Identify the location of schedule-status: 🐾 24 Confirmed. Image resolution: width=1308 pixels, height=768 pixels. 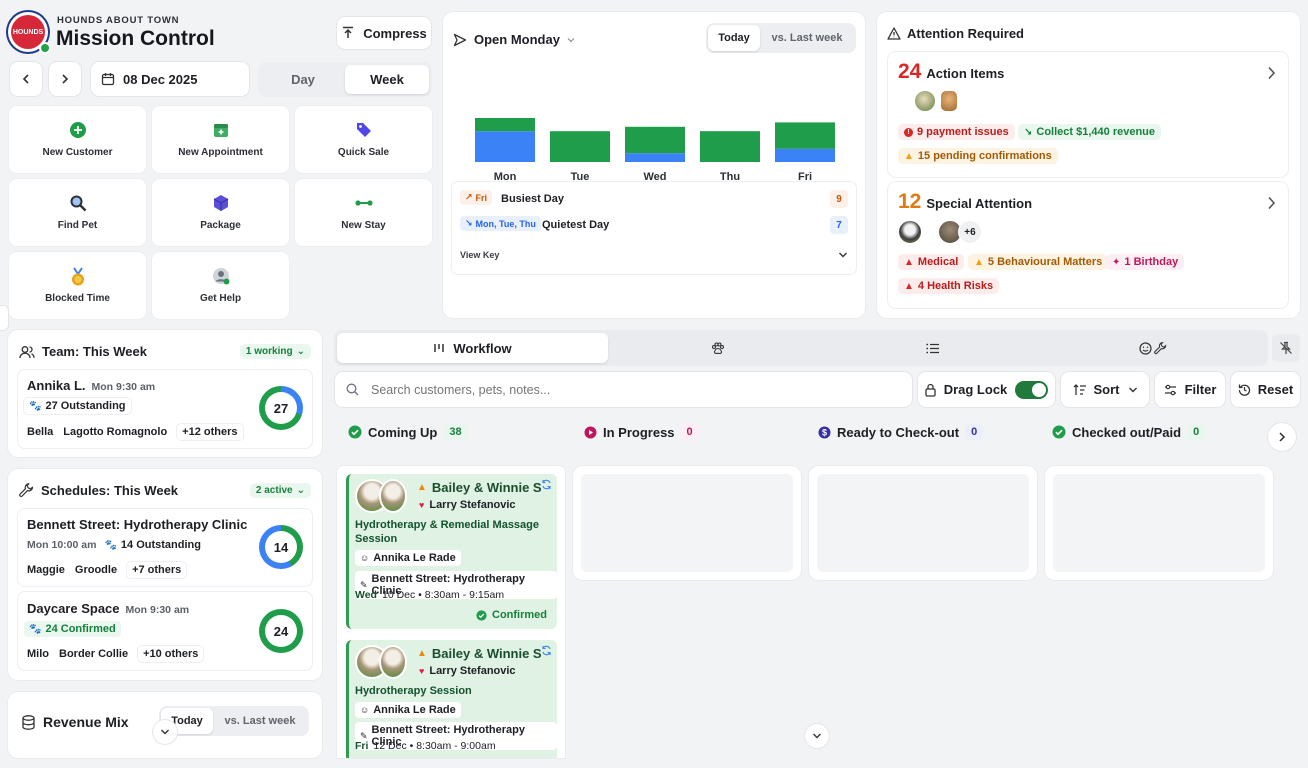
(72, 629).